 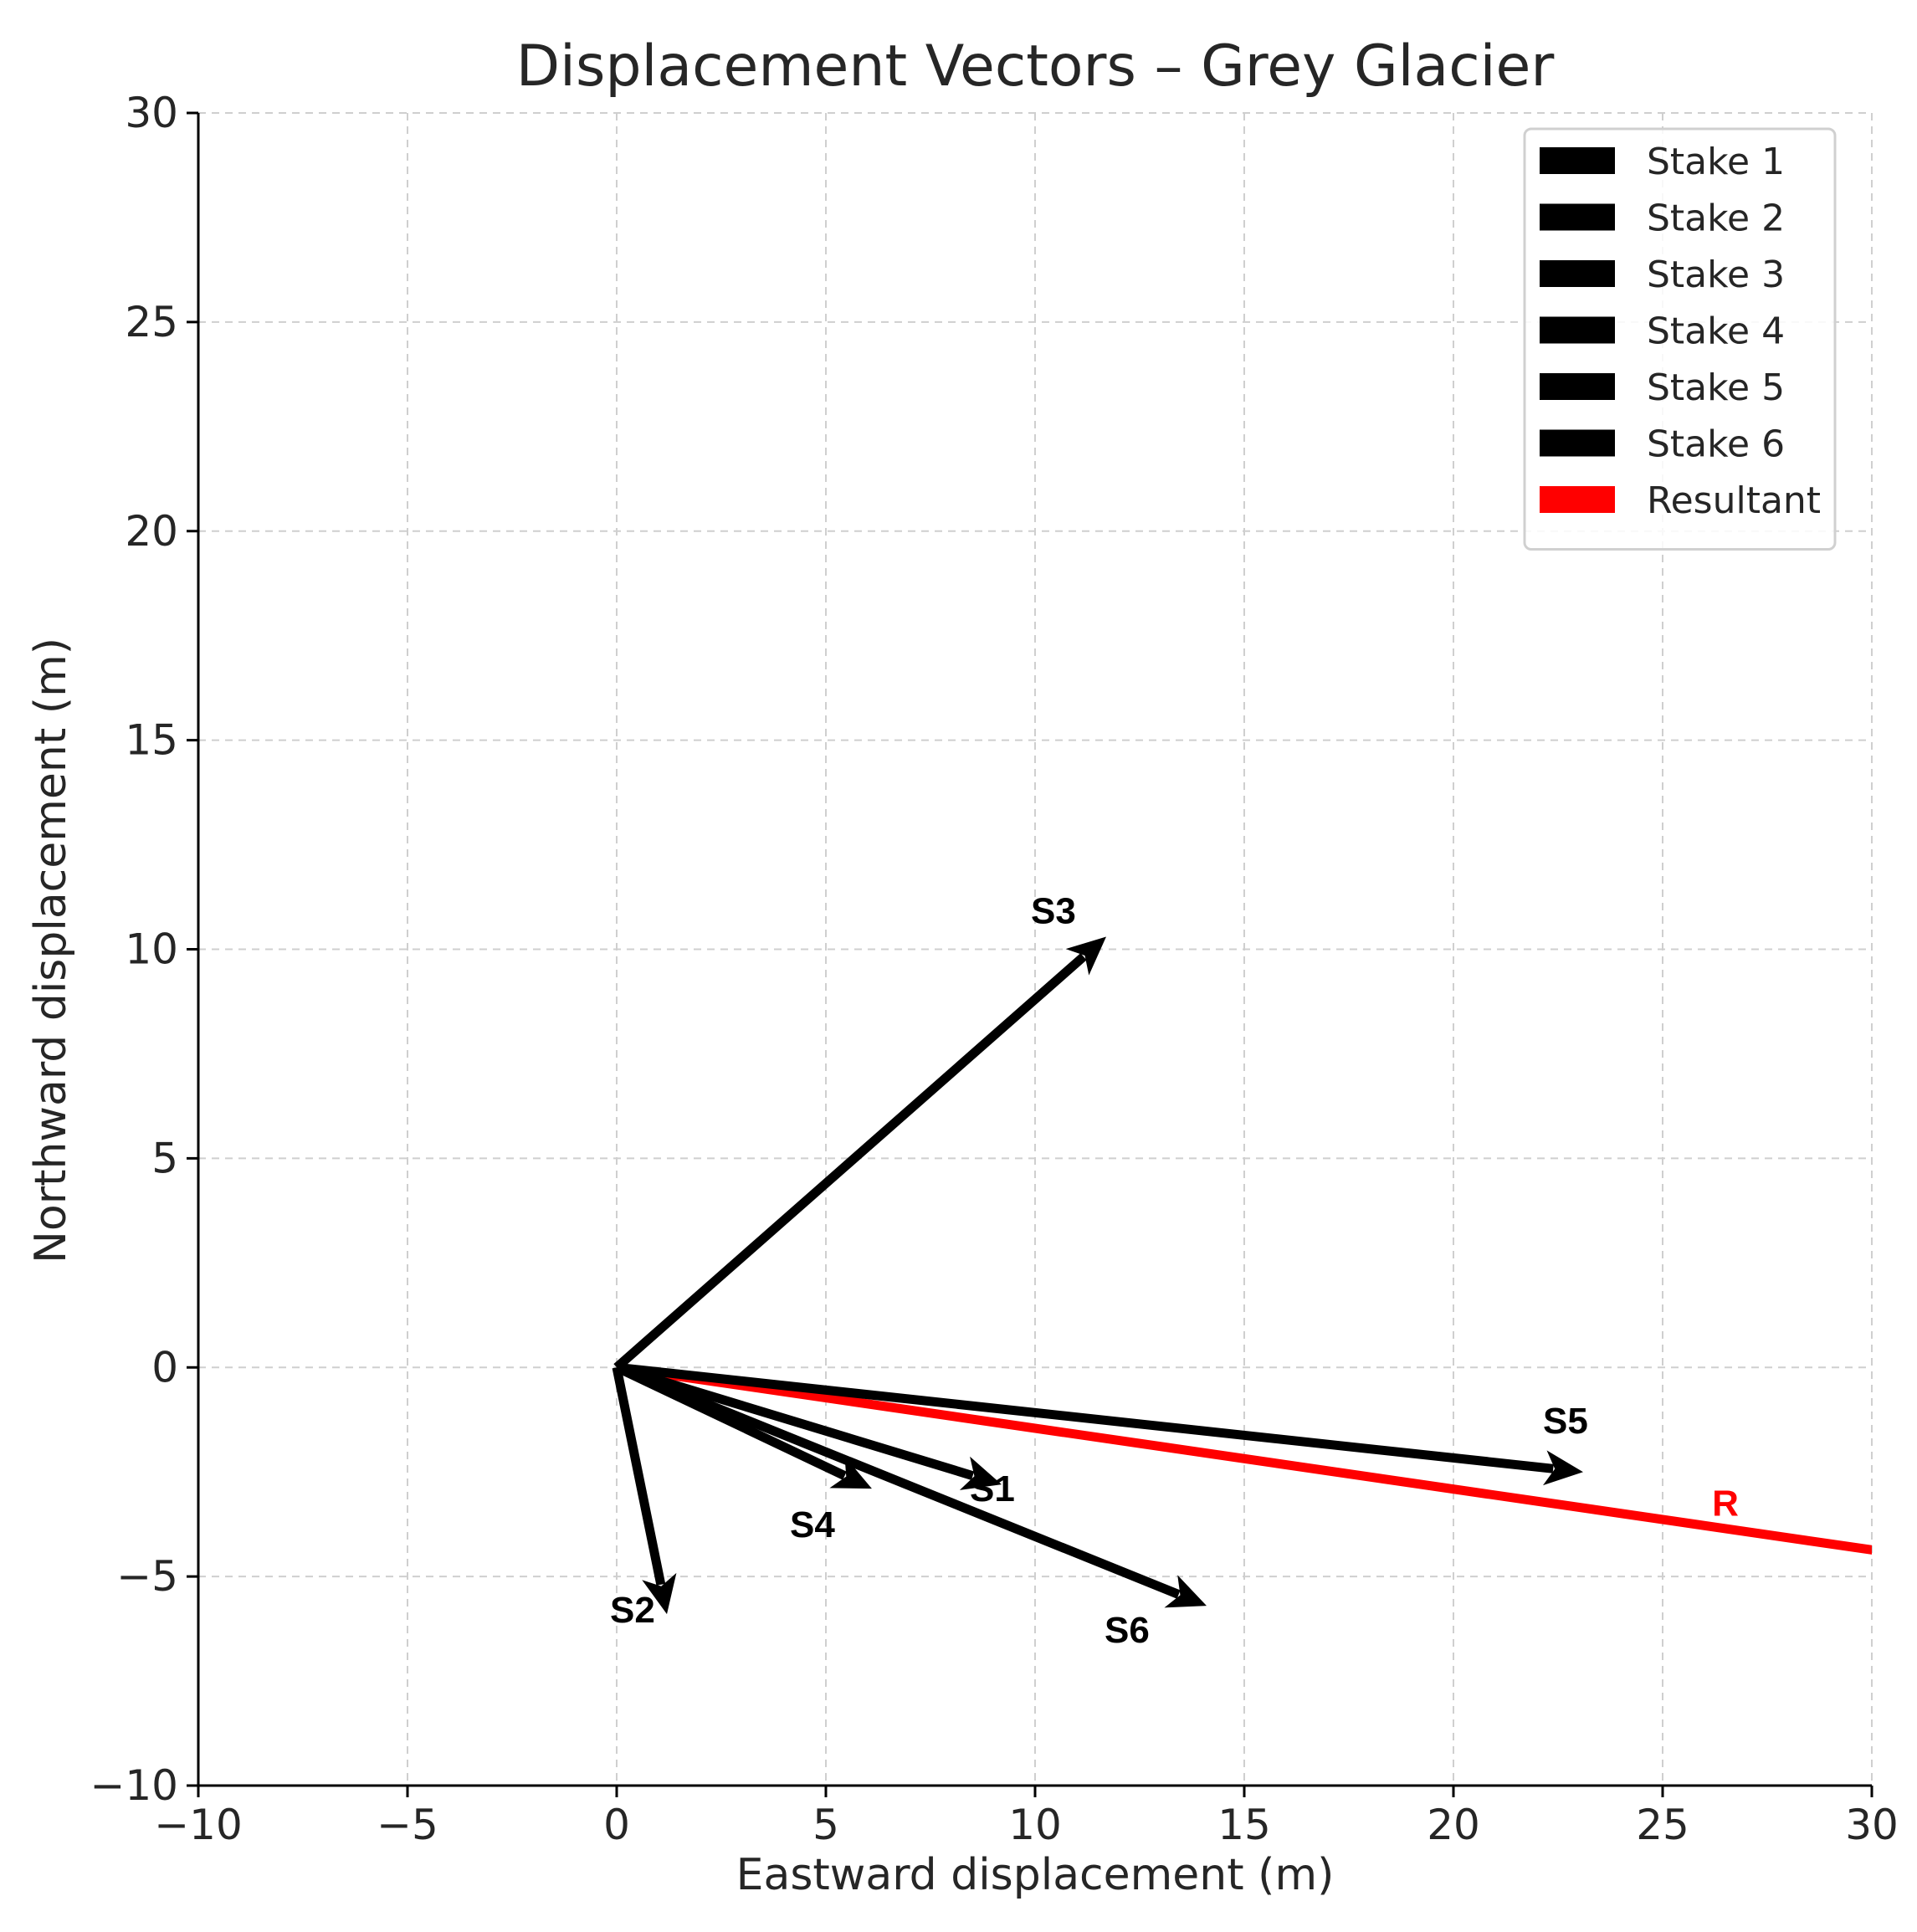 What do you see at coordinates (198, 1825) in the screenshot?
I see `x-tick-label: −10` at bounding box center [198, 1825].